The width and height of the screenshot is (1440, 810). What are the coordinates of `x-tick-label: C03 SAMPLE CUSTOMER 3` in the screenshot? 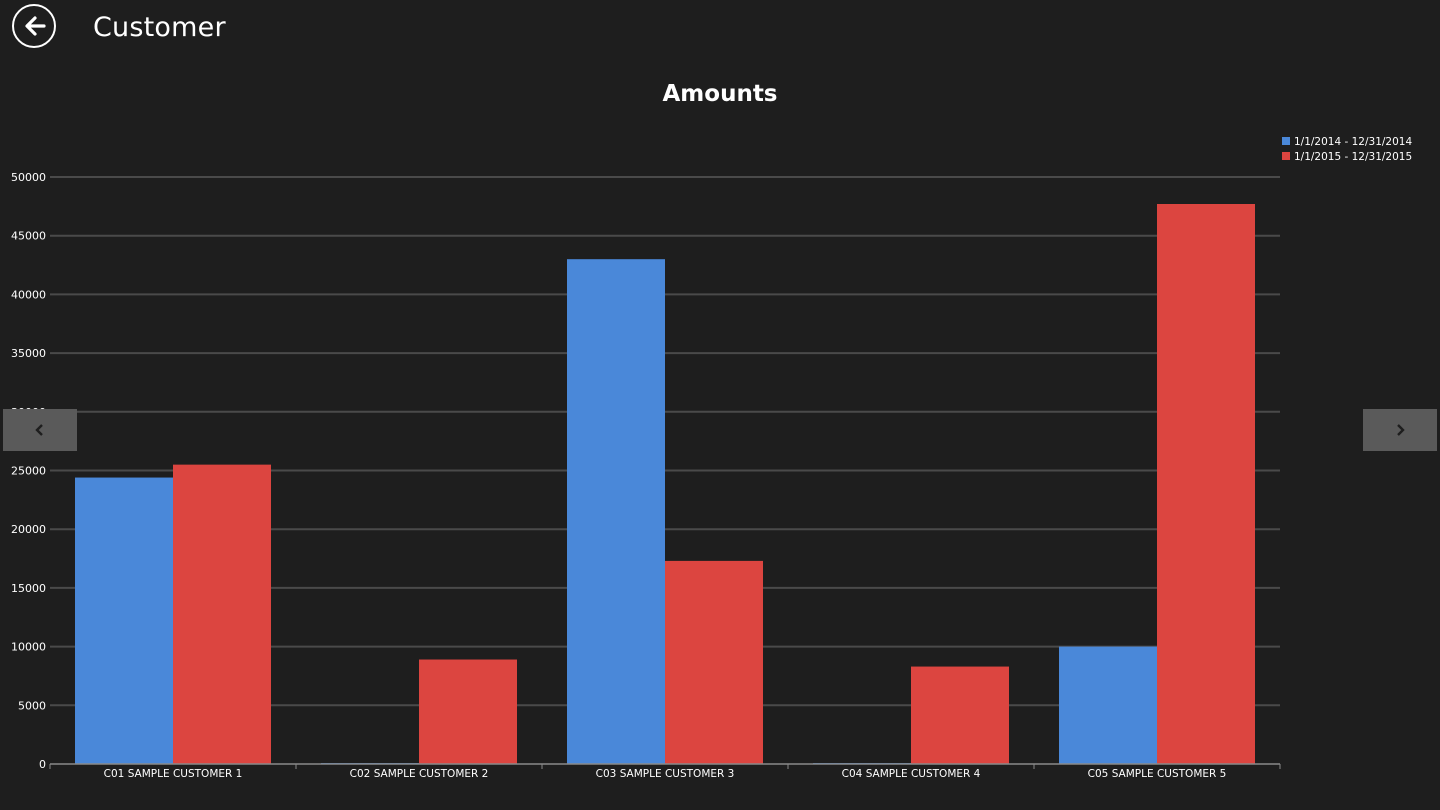 It's located at (665, 774).